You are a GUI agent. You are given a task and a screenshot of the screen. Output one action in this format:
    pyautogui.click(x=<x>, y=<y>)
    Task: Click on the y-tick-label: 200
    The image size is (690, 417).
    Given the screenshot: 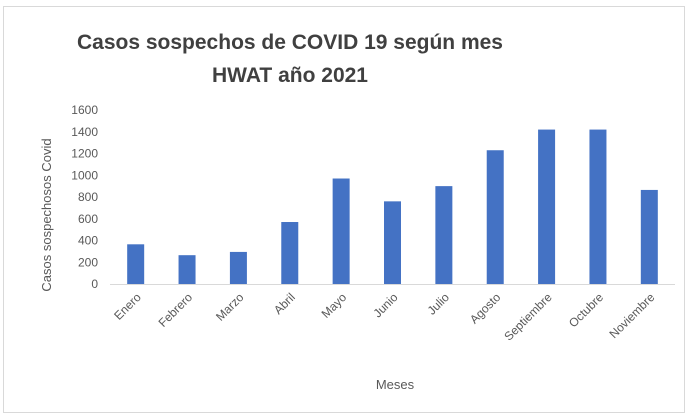 What is the action you would take?
    pyautogui.click(x=88, y=262)
    